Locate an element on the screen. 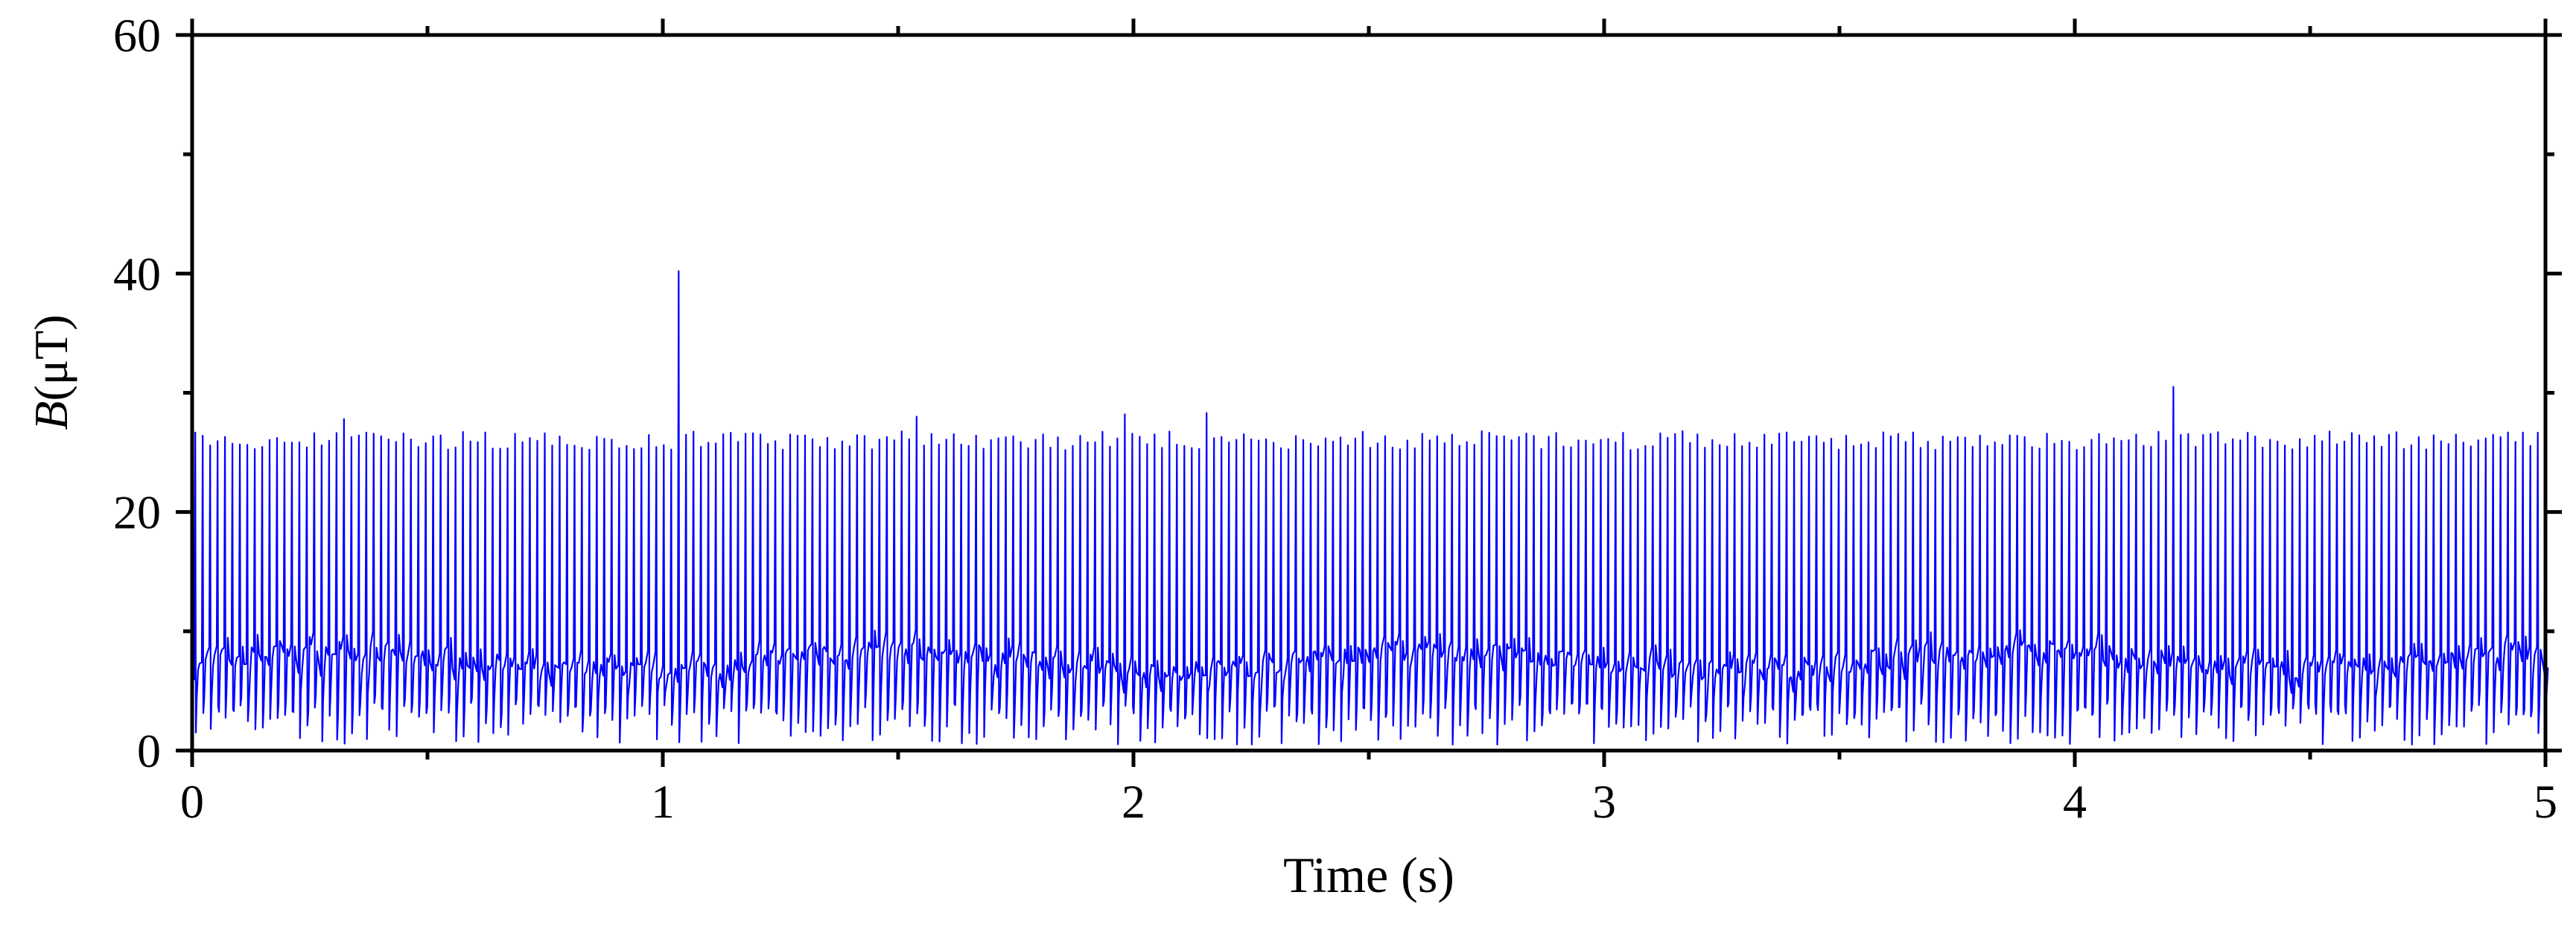  y-tick-label: 0 is located at coordinates (149, 750).